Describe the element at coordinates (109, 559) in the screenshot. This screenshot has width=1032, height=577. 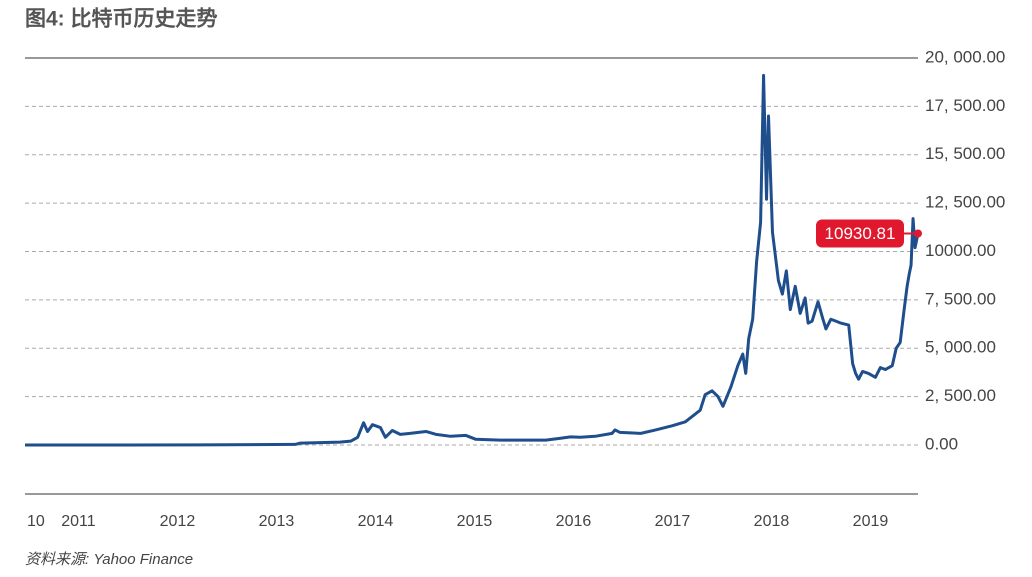
I see `source: 资料来源: Yahoo Finance` at that location.